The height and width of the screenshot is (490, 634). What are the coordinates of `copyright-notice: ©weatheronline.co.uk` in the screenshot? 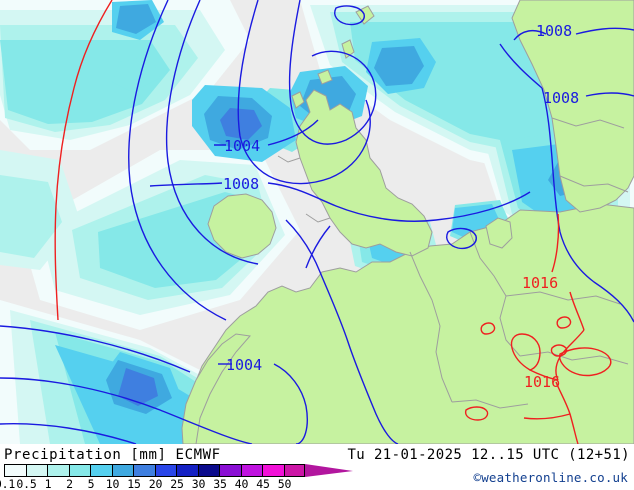 It's located at (550, 477).